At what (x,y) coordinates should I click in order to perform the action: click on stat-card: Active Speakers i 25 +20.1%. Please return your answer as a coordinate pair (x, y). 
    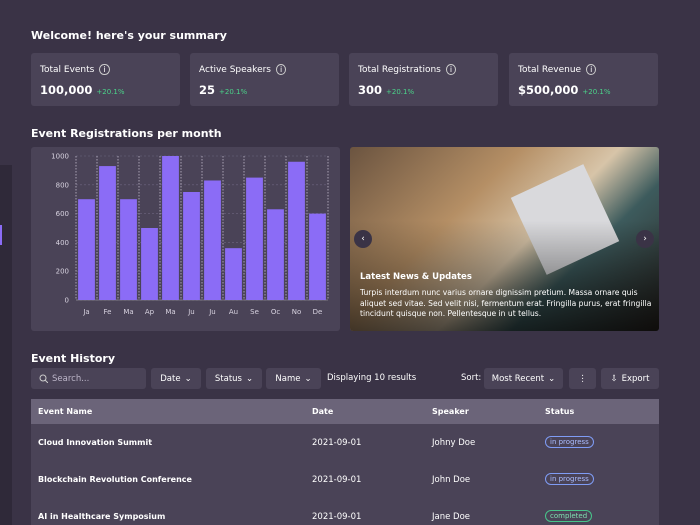
    Looking at the image, I should click on (264, 79).